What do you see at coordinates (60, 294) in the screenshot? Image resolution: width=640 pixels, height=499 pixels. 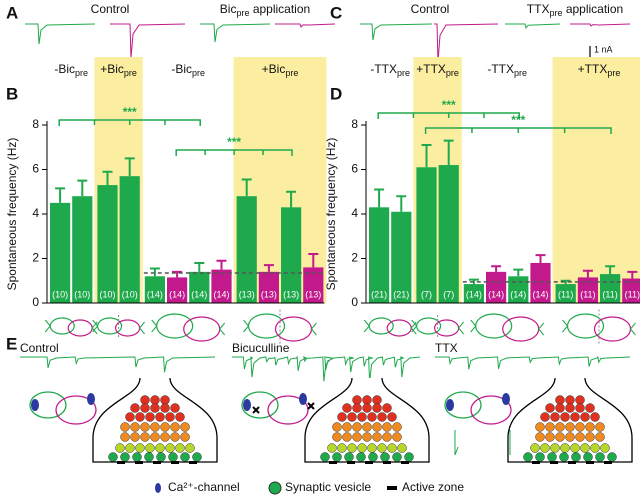 I see `n-label: (10)` at bounding box center [60, 294].